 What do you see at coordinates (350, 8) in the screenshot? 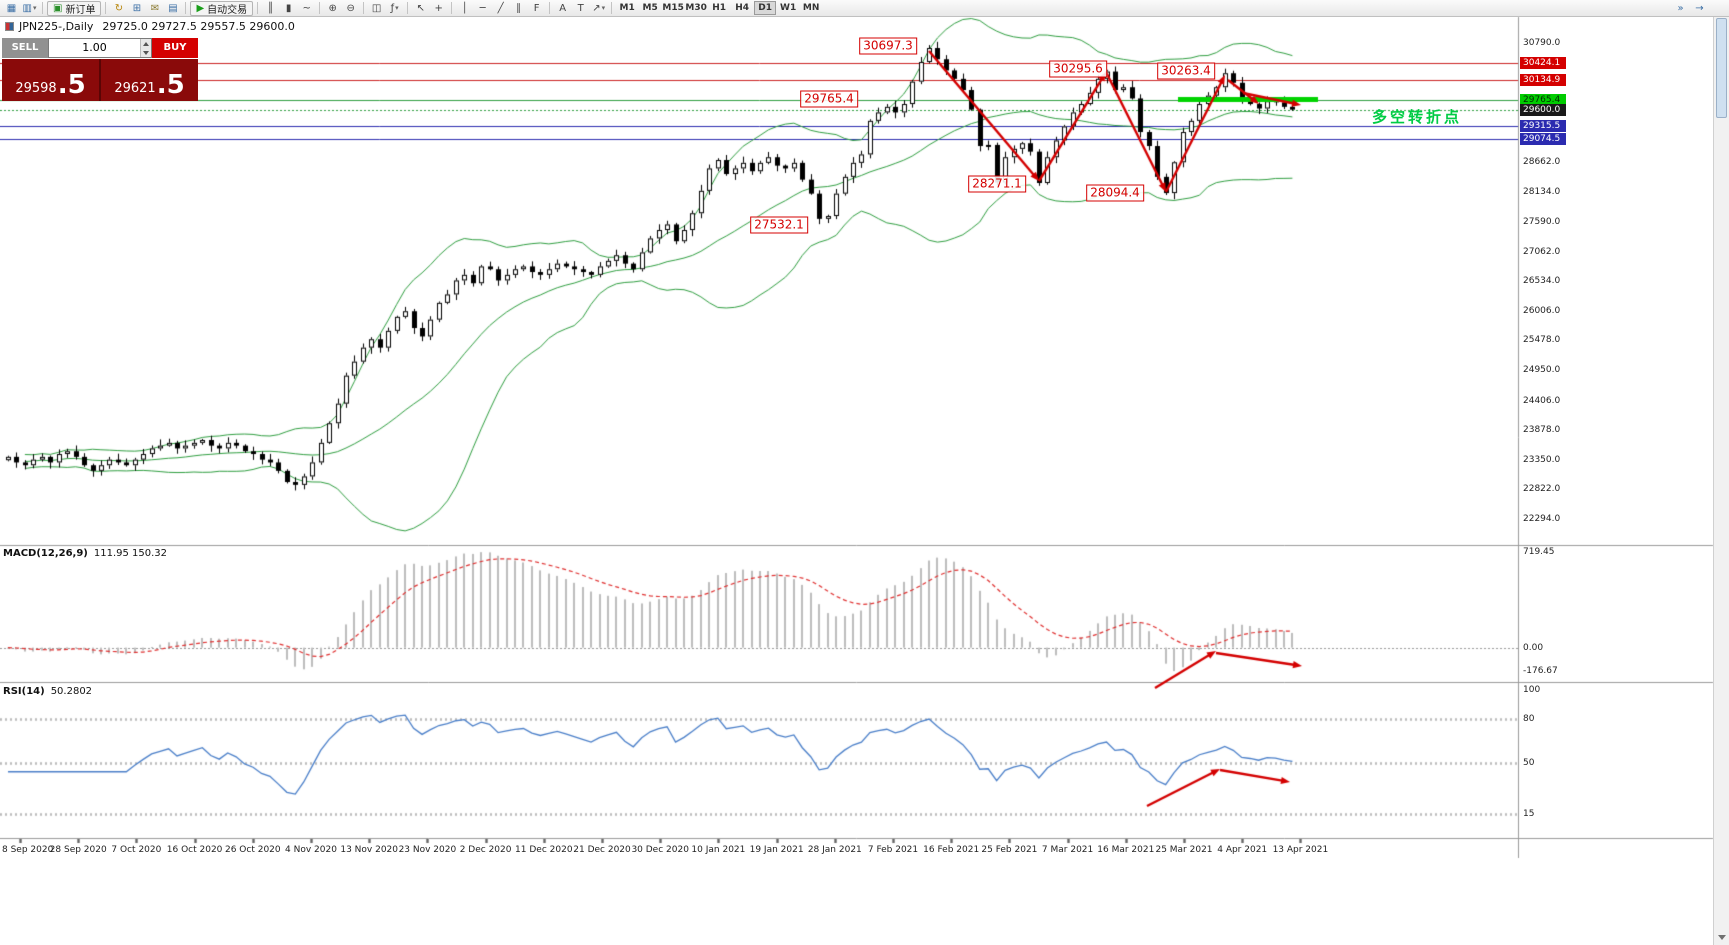
I see `zoom-out-icon: ⊖` at bounding box center [350, 8].